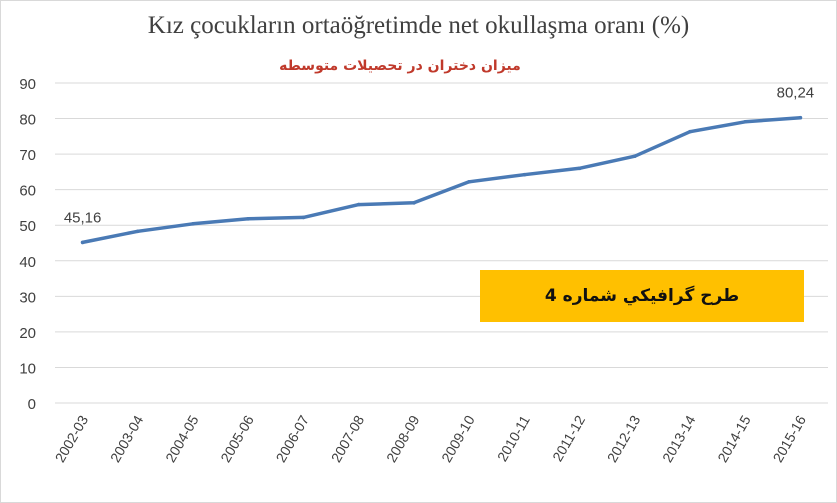 This screenshot has height=503, width=837. Describe the element at coordinates (27, 262) in the screenshot. I see `y-tick-label: 40` at that location.